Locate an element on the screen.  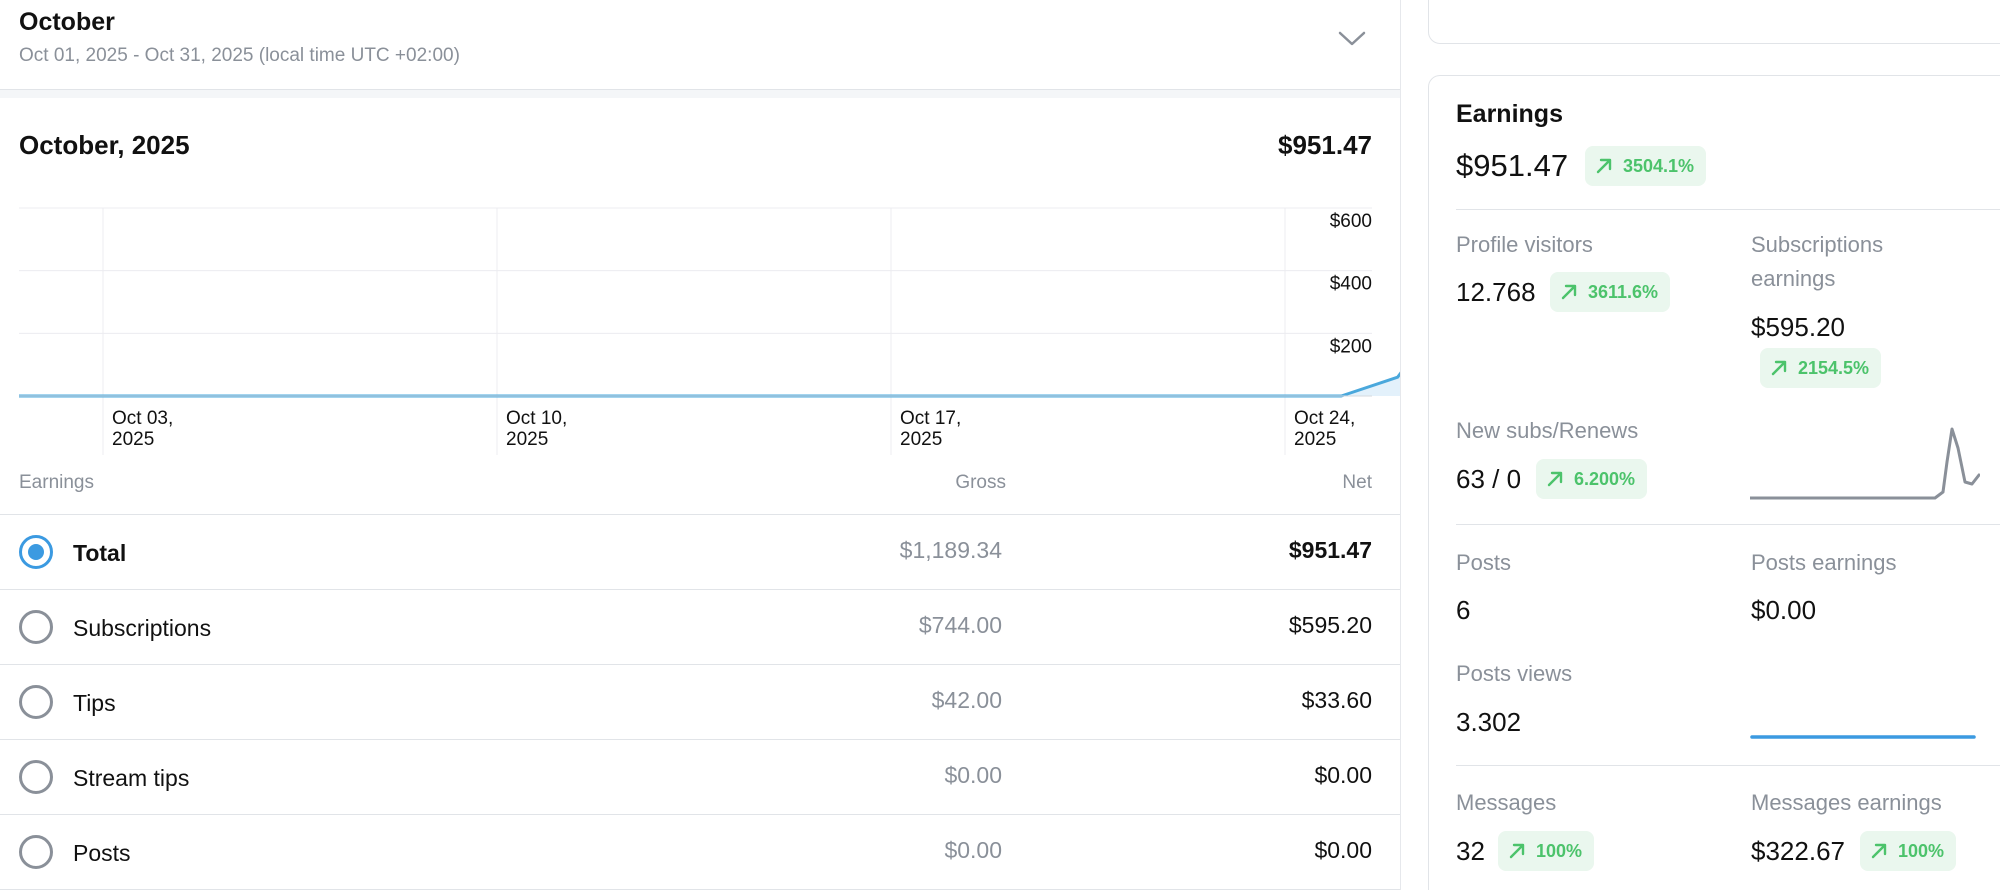
chart-area-fill is located at coordinates (709, 384).